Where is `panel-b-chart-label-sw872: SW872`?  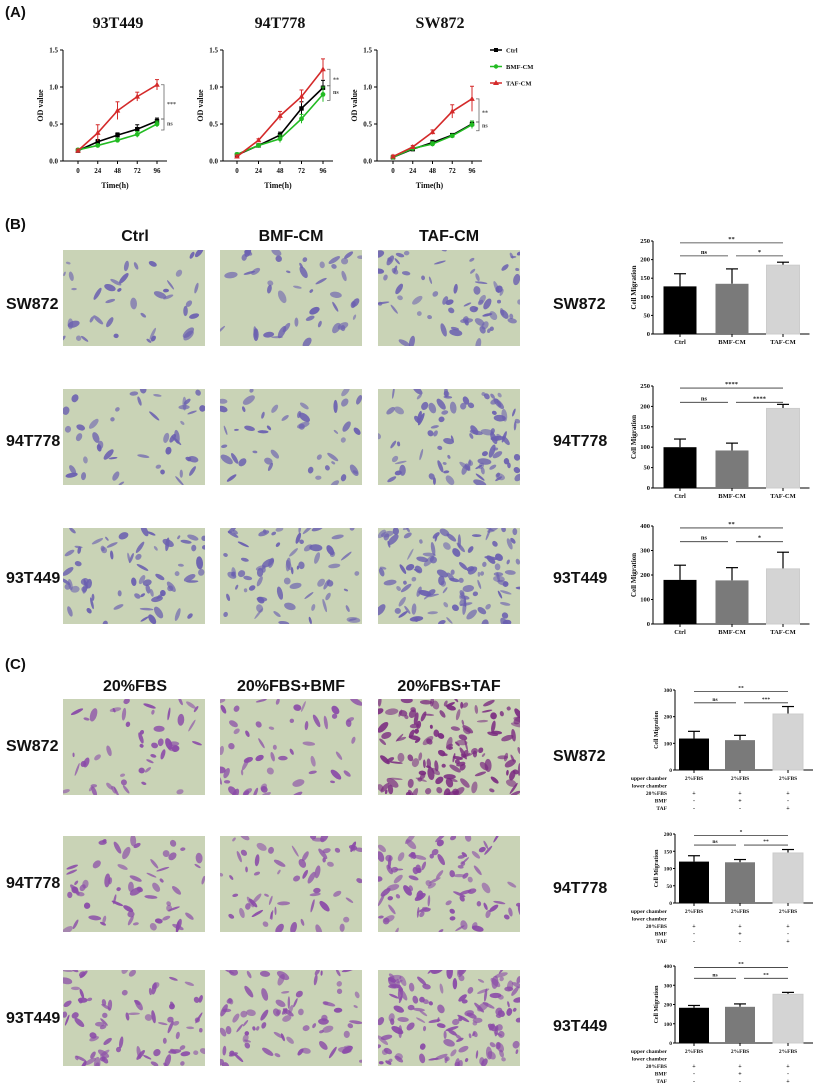
panel-b-chart-label-sw872: SW872 is located at coordinates (579, 304).